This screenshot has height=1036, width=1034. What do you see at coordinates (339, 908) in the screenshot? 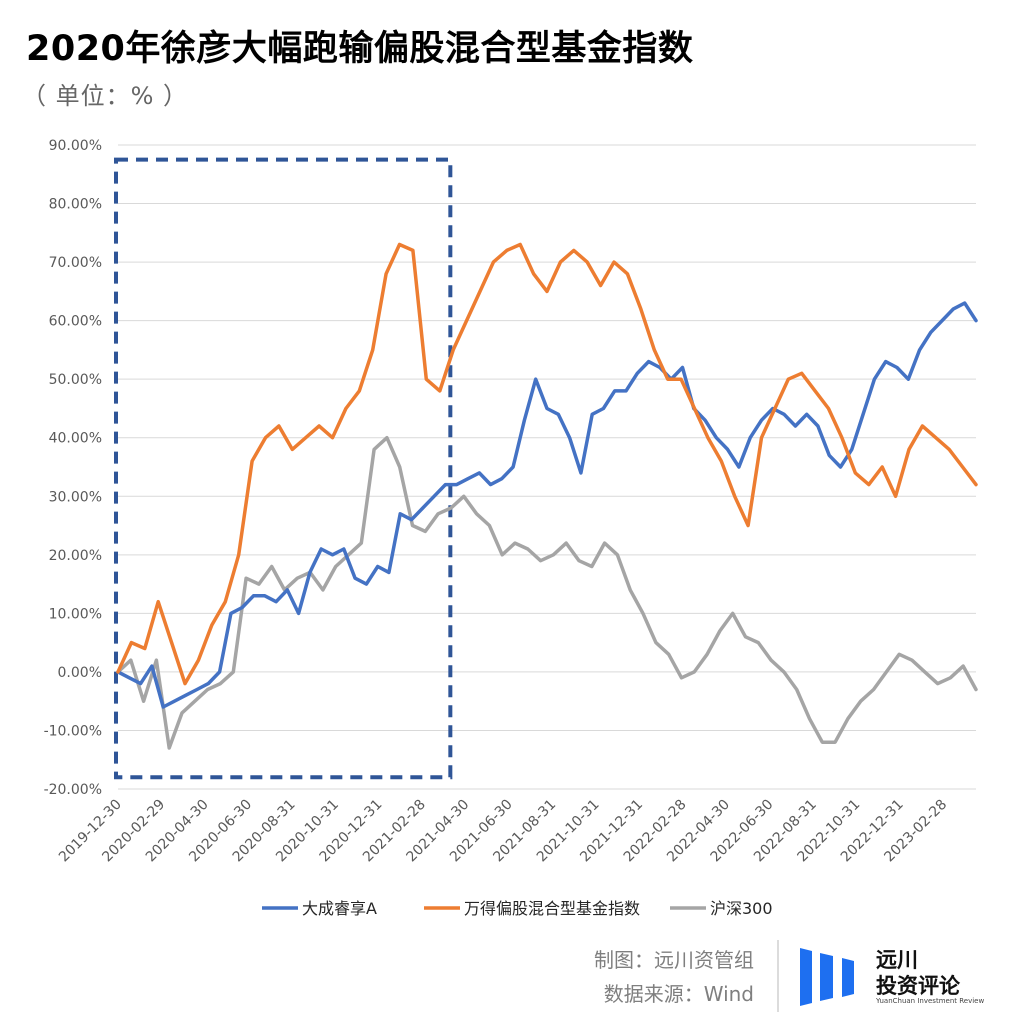
I see `legend-entry: 大成睿享A` at bounding box center [339, 908].